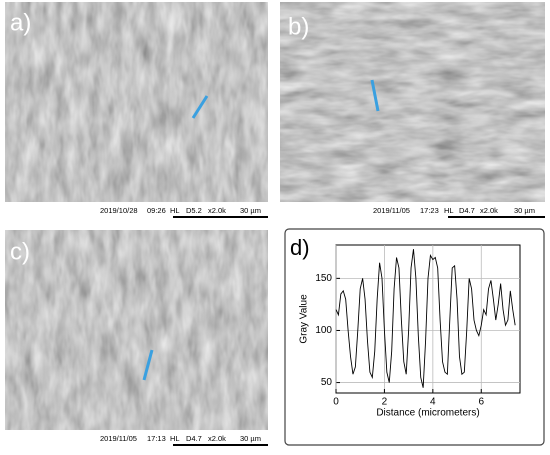 The height and width of the screenshot is (455, 550). I want to click on time: 09:26, so click(156, 210).